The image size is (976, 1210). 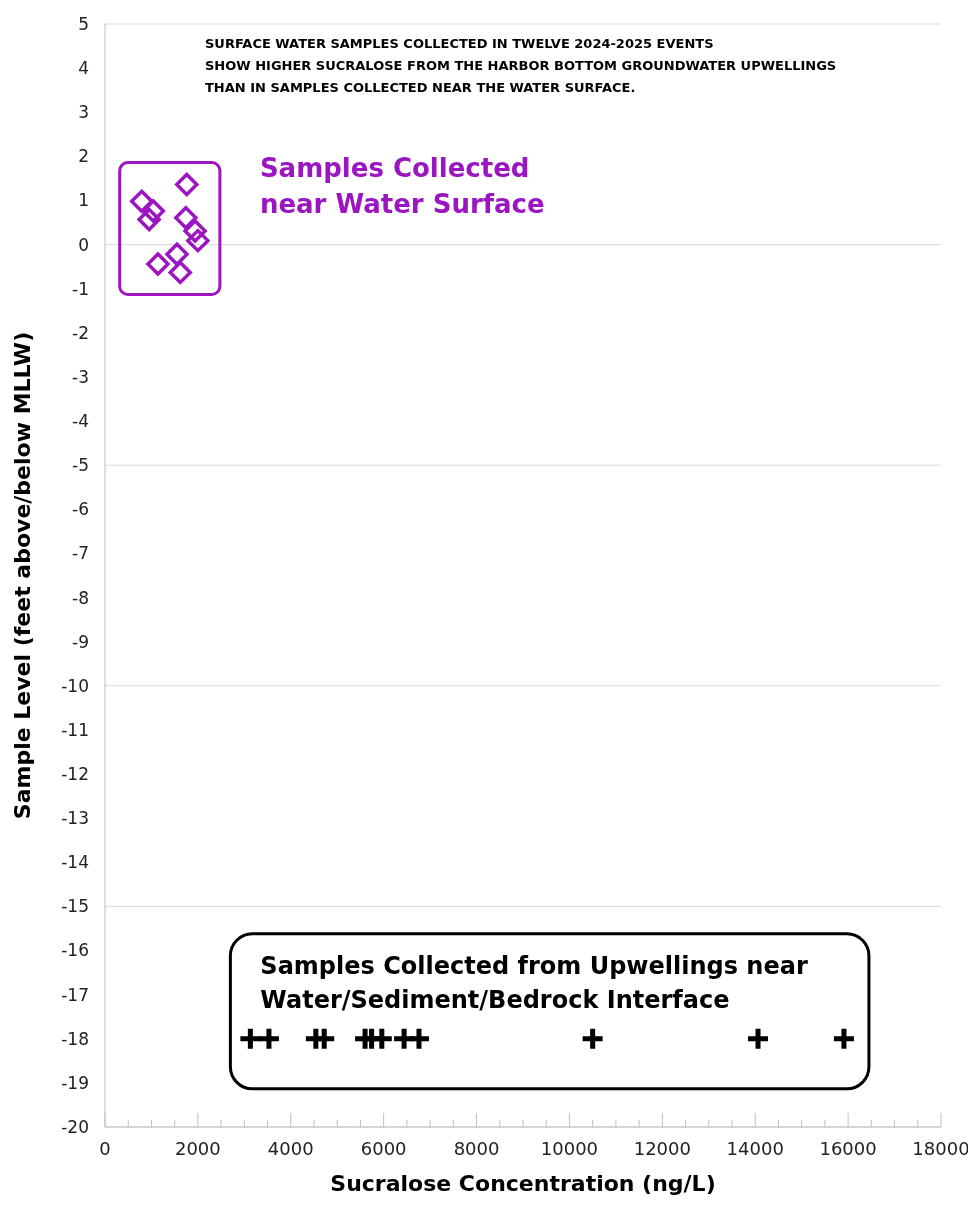 What do you see at coordinates (80, 597) in the screenshot?
I see `y-tick-label: -8` at bounding box center [80, 597].